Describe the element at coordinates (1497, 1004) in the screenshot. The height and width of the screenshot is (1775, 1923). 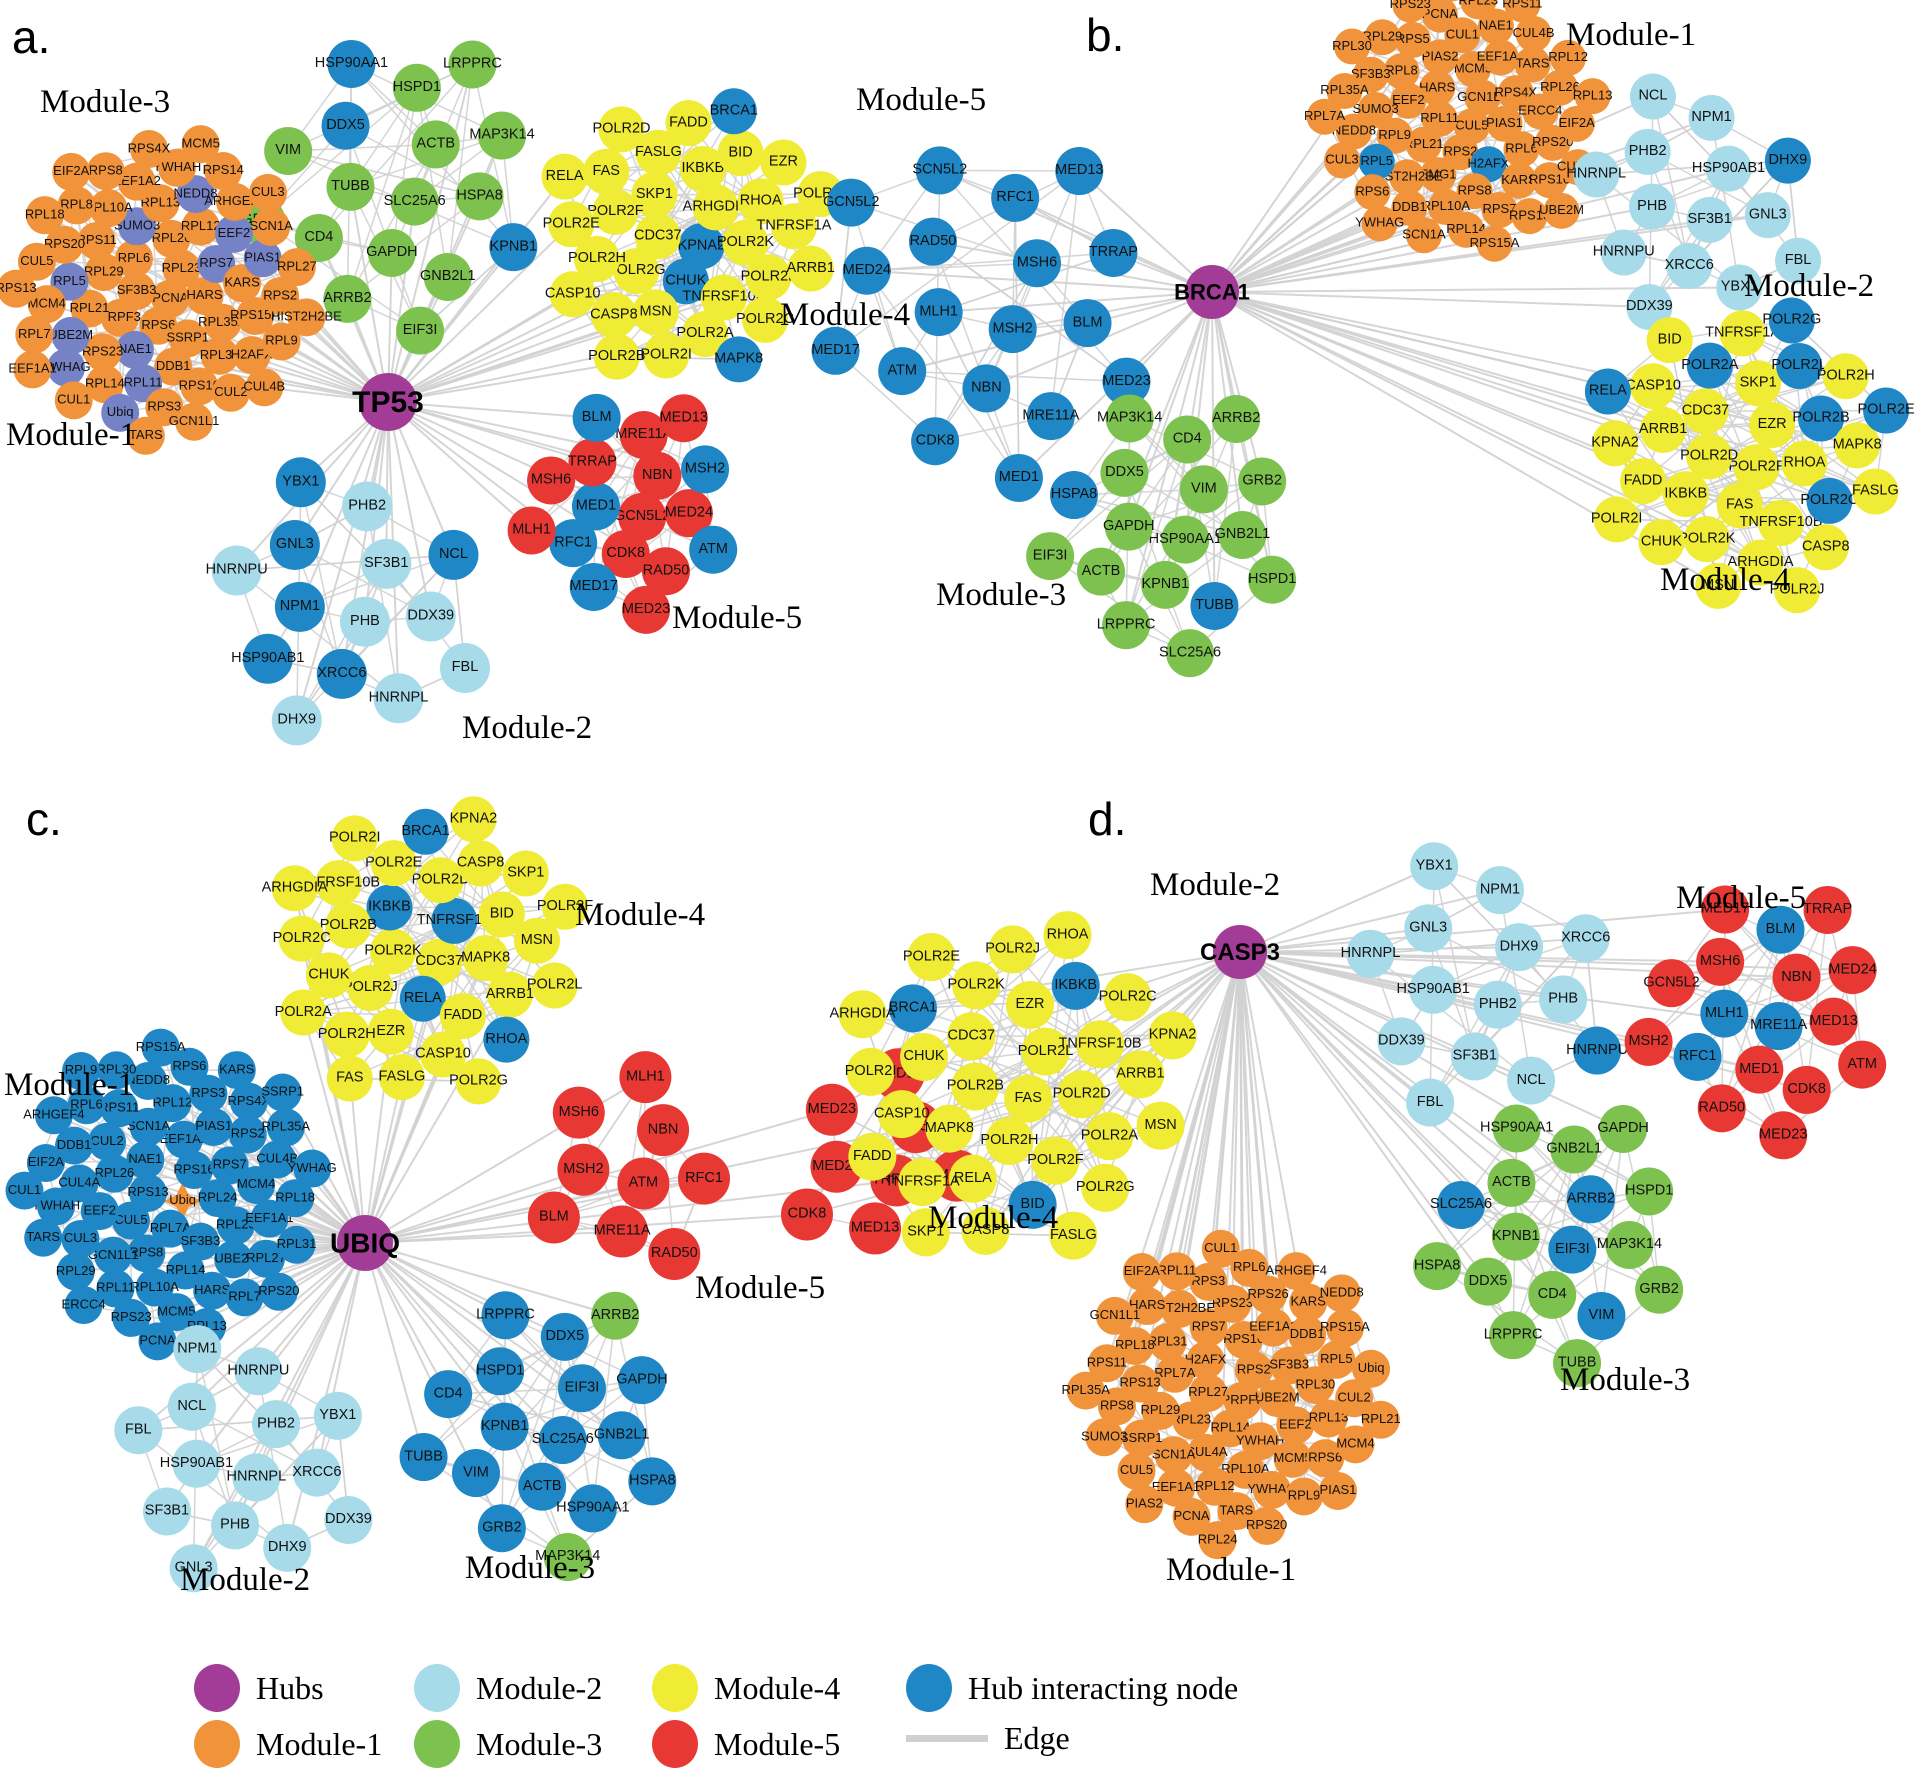
I see `node-PHB2: PHB2` at that location.